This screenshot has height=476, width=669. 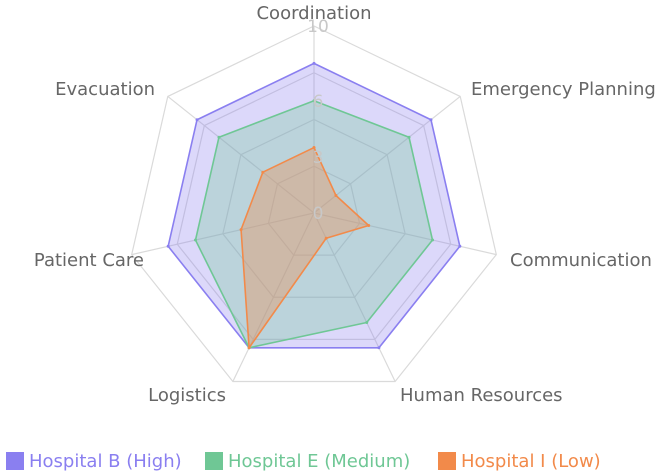 I want to click on legend-label: Hospital I (Low), so click(x=531, y=461).